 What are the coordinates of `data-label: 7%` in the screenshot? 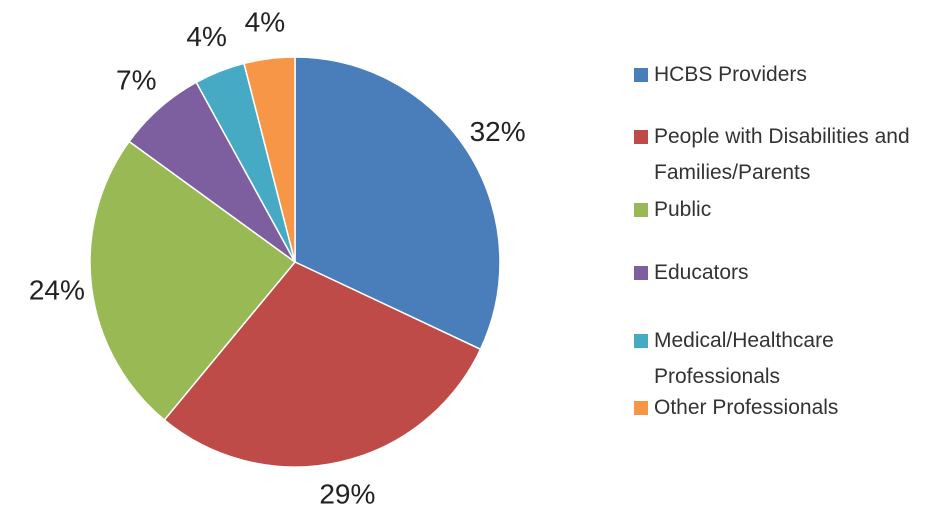 It's located at (136, 79).